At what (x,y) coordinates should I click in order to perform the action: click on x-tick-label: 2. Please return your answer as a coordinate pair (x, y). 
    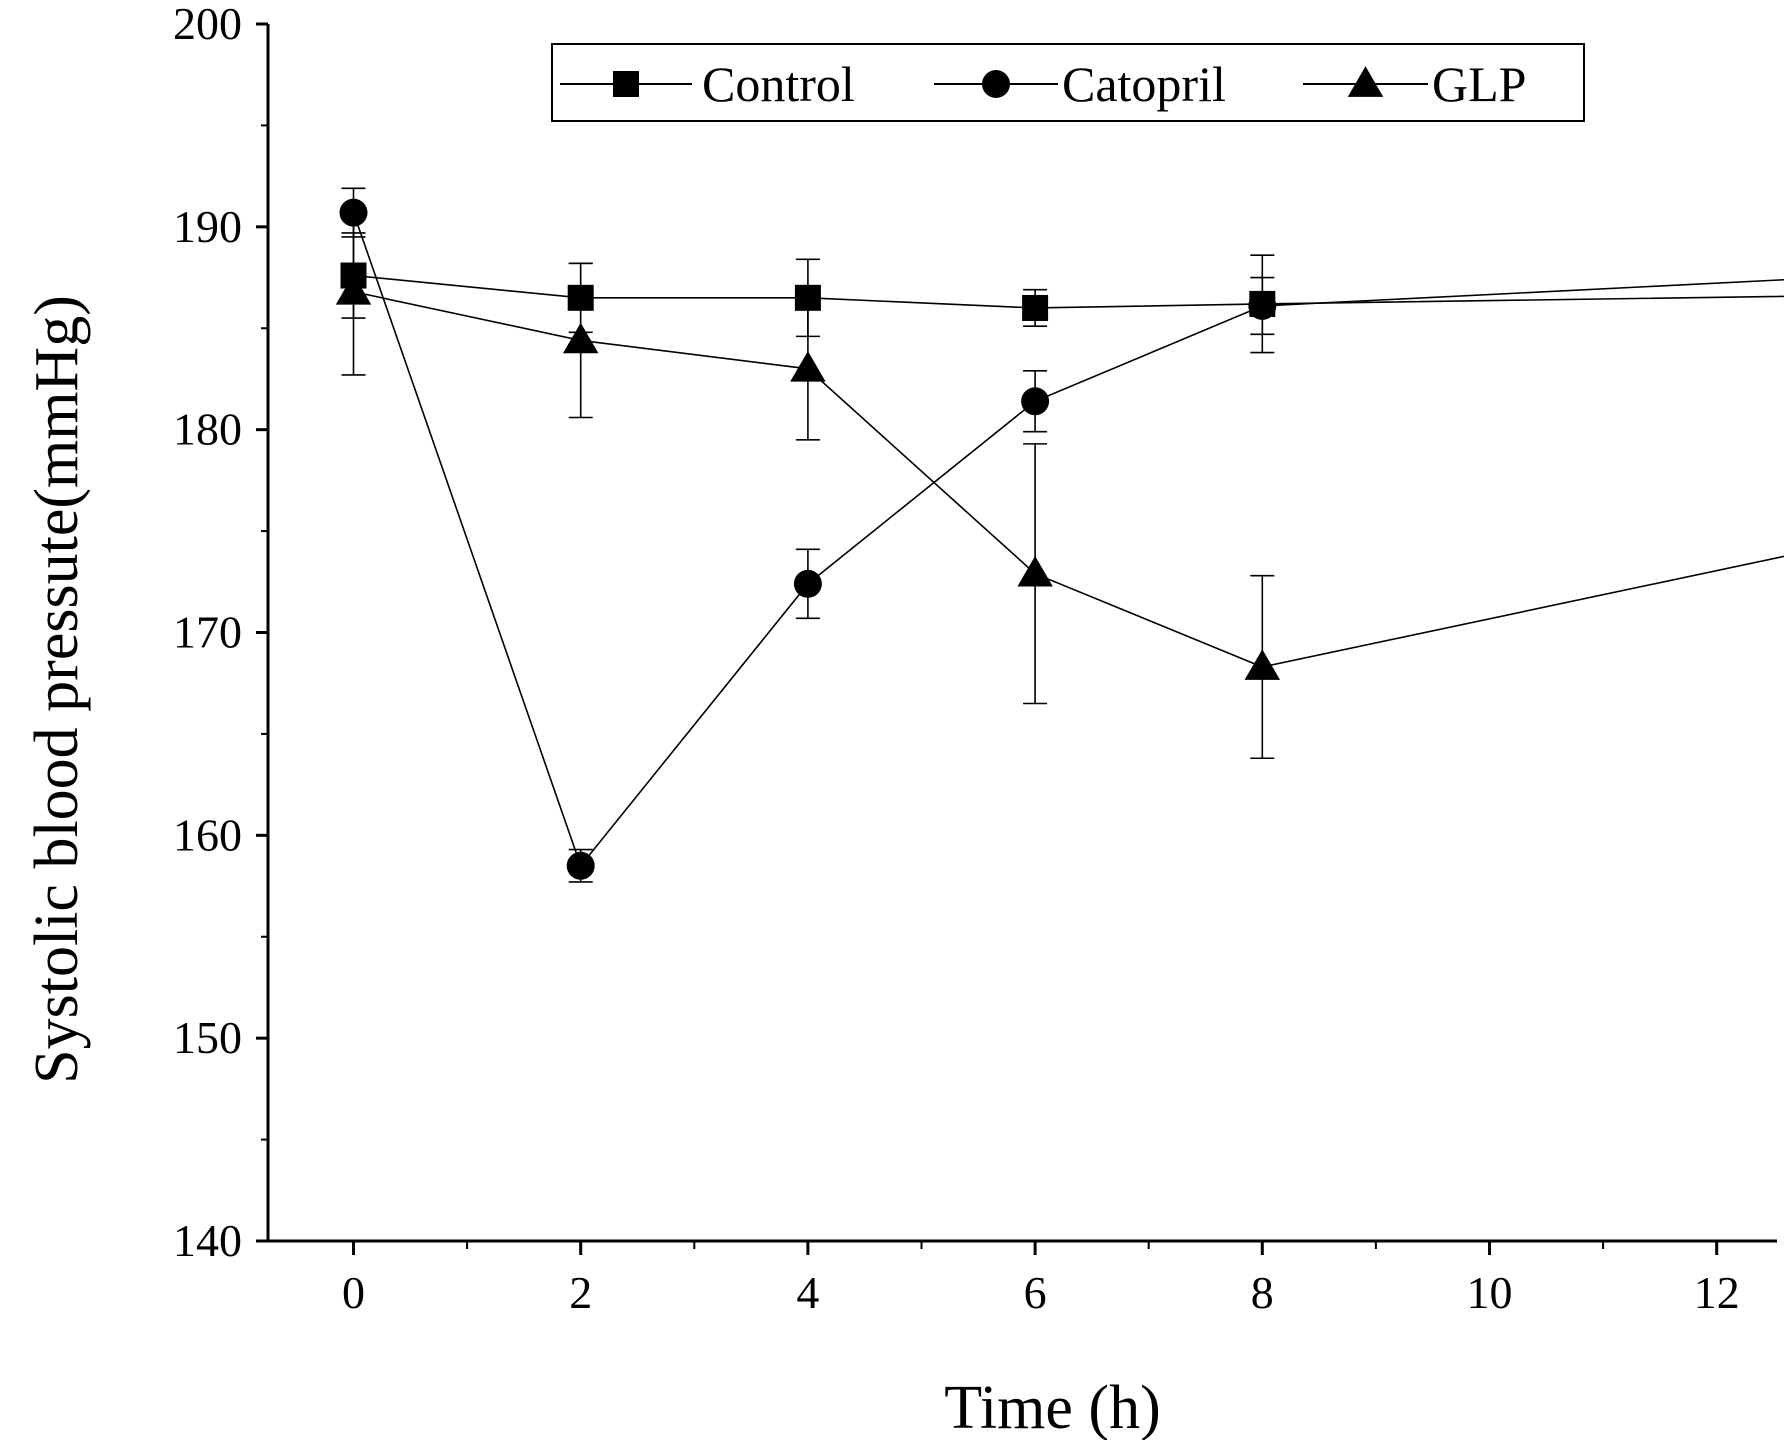
    Looking at the image, I should click on (580, 1292).